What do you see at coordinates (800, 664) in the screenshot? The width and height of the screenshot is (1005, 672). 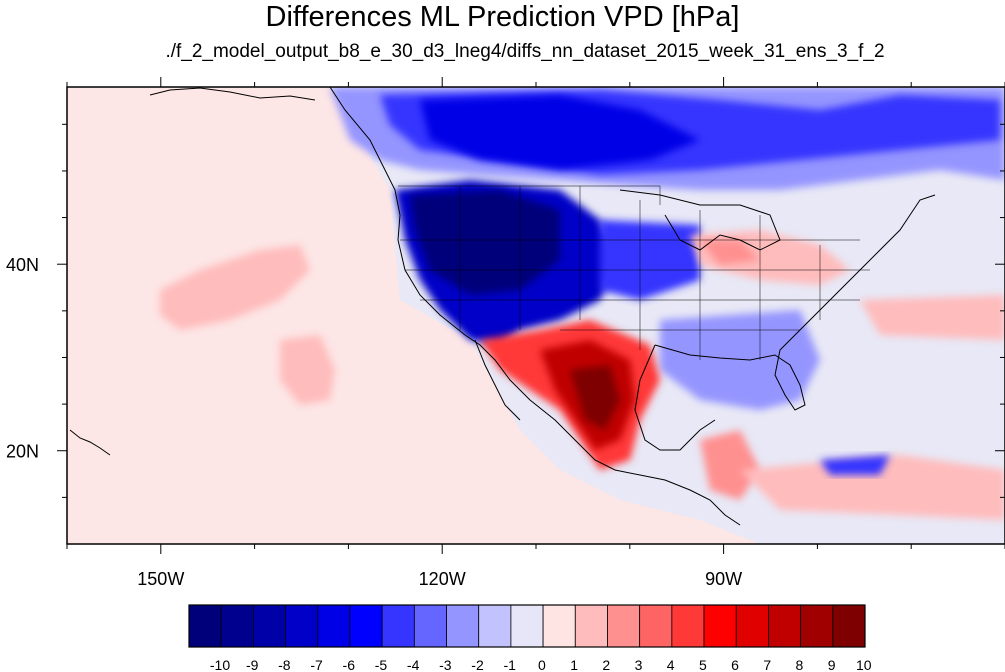 I see `colorbar-label: 8` at bounding box center [800, 664].